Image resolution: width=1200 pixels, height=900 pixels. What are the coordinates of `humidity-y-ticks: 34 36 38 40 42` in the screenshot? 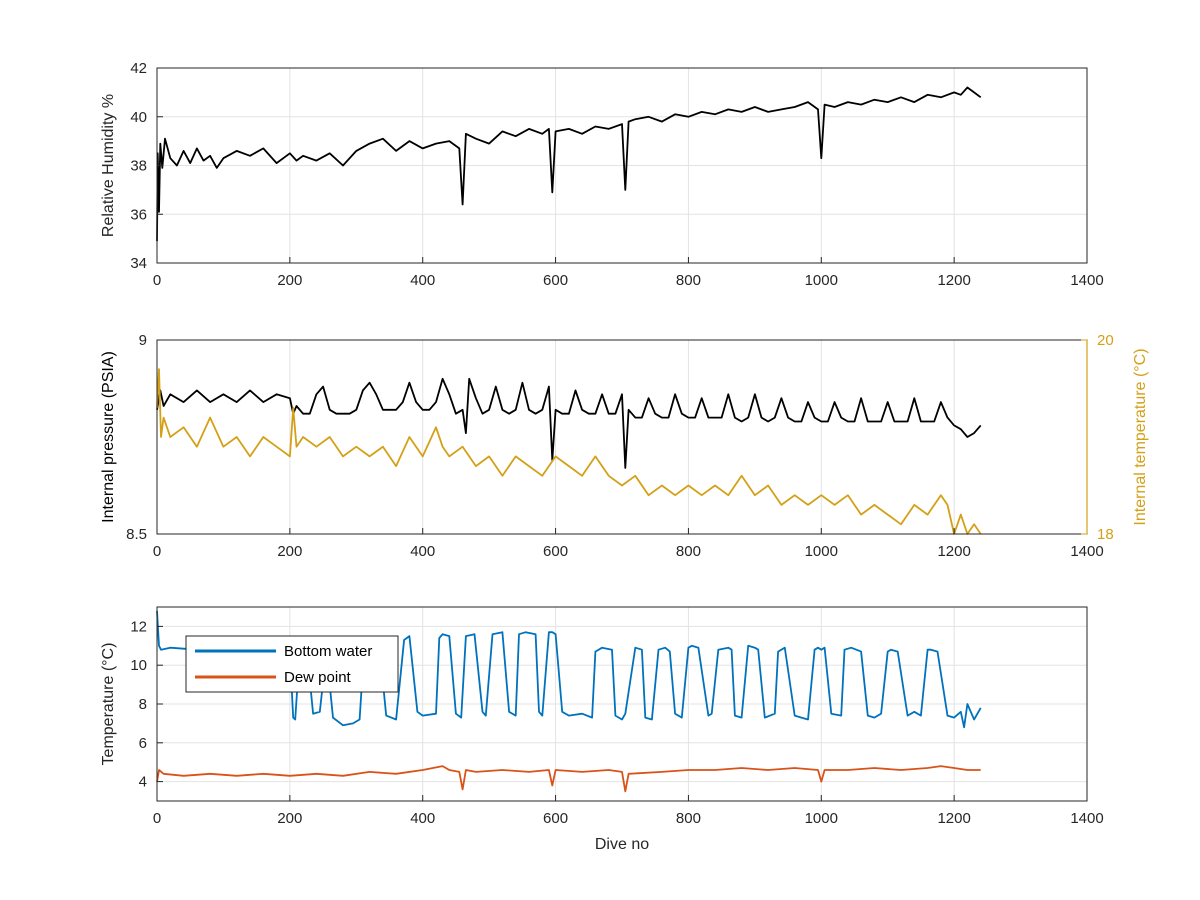 It's located at (146, 166).